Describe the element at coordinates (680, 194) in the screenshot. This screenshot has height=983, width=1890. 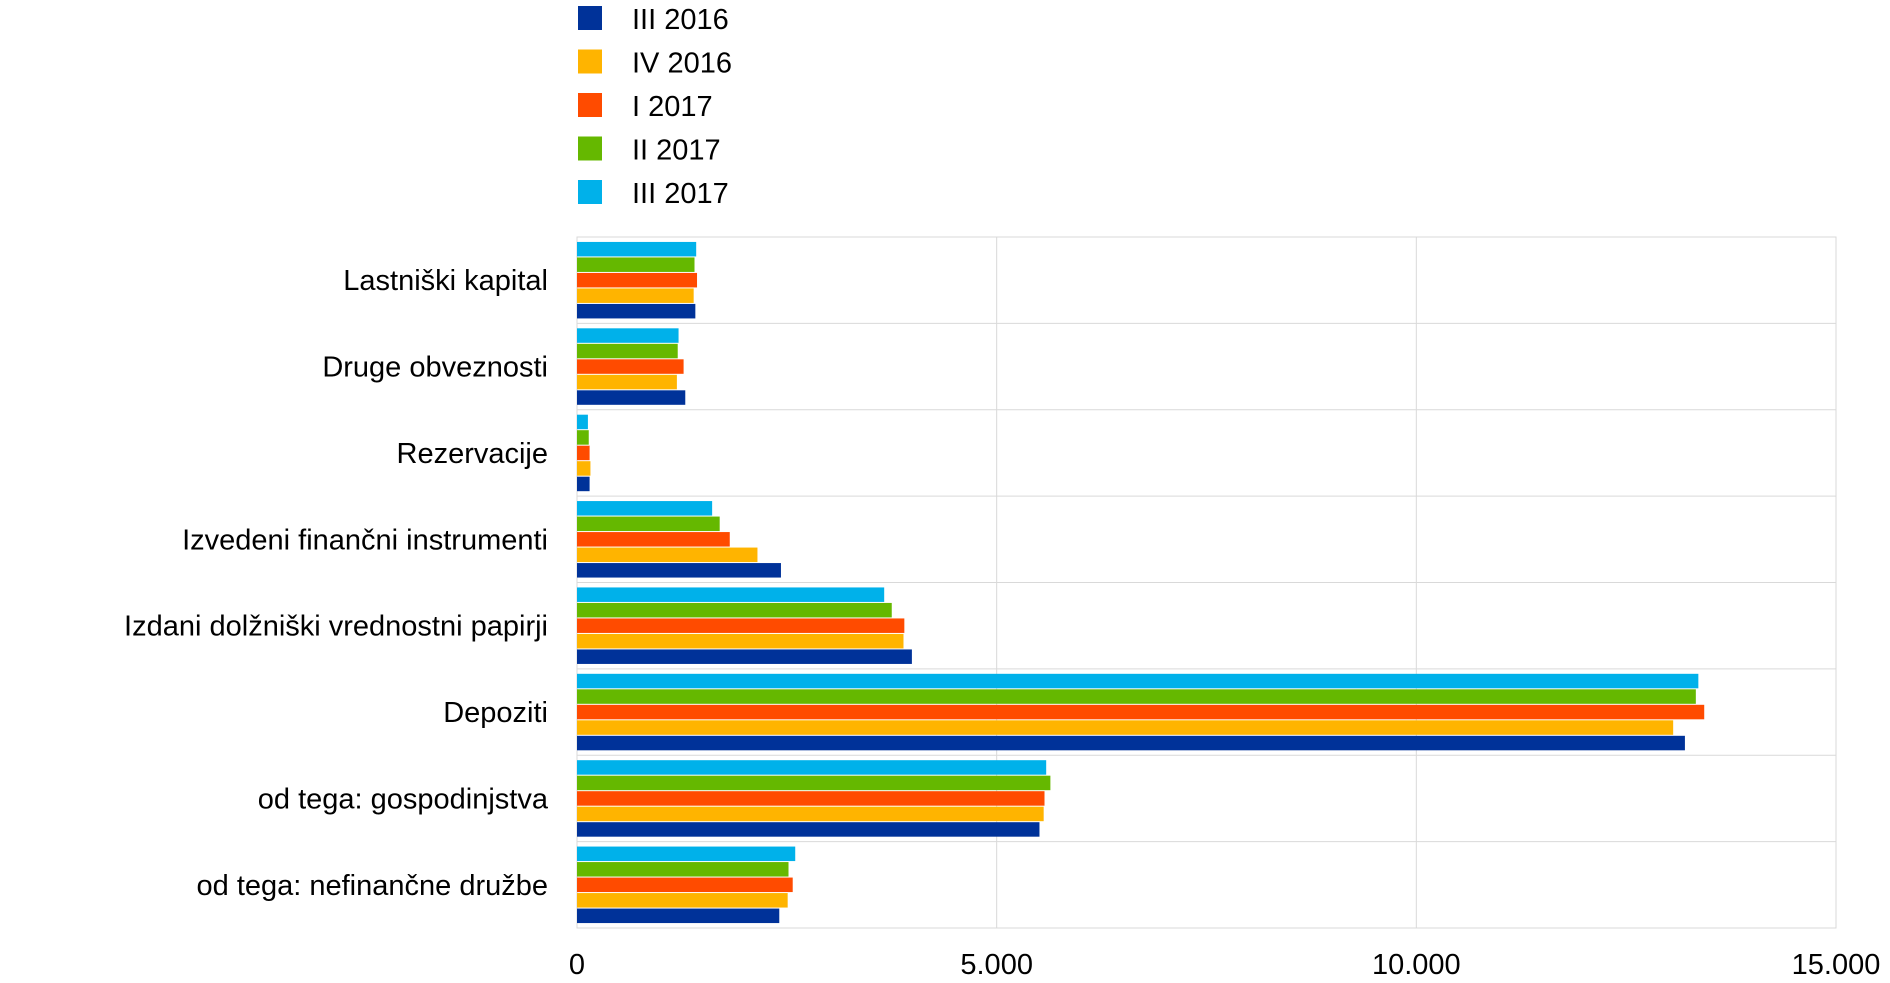
I see `legend-label: III 2017` at that location.